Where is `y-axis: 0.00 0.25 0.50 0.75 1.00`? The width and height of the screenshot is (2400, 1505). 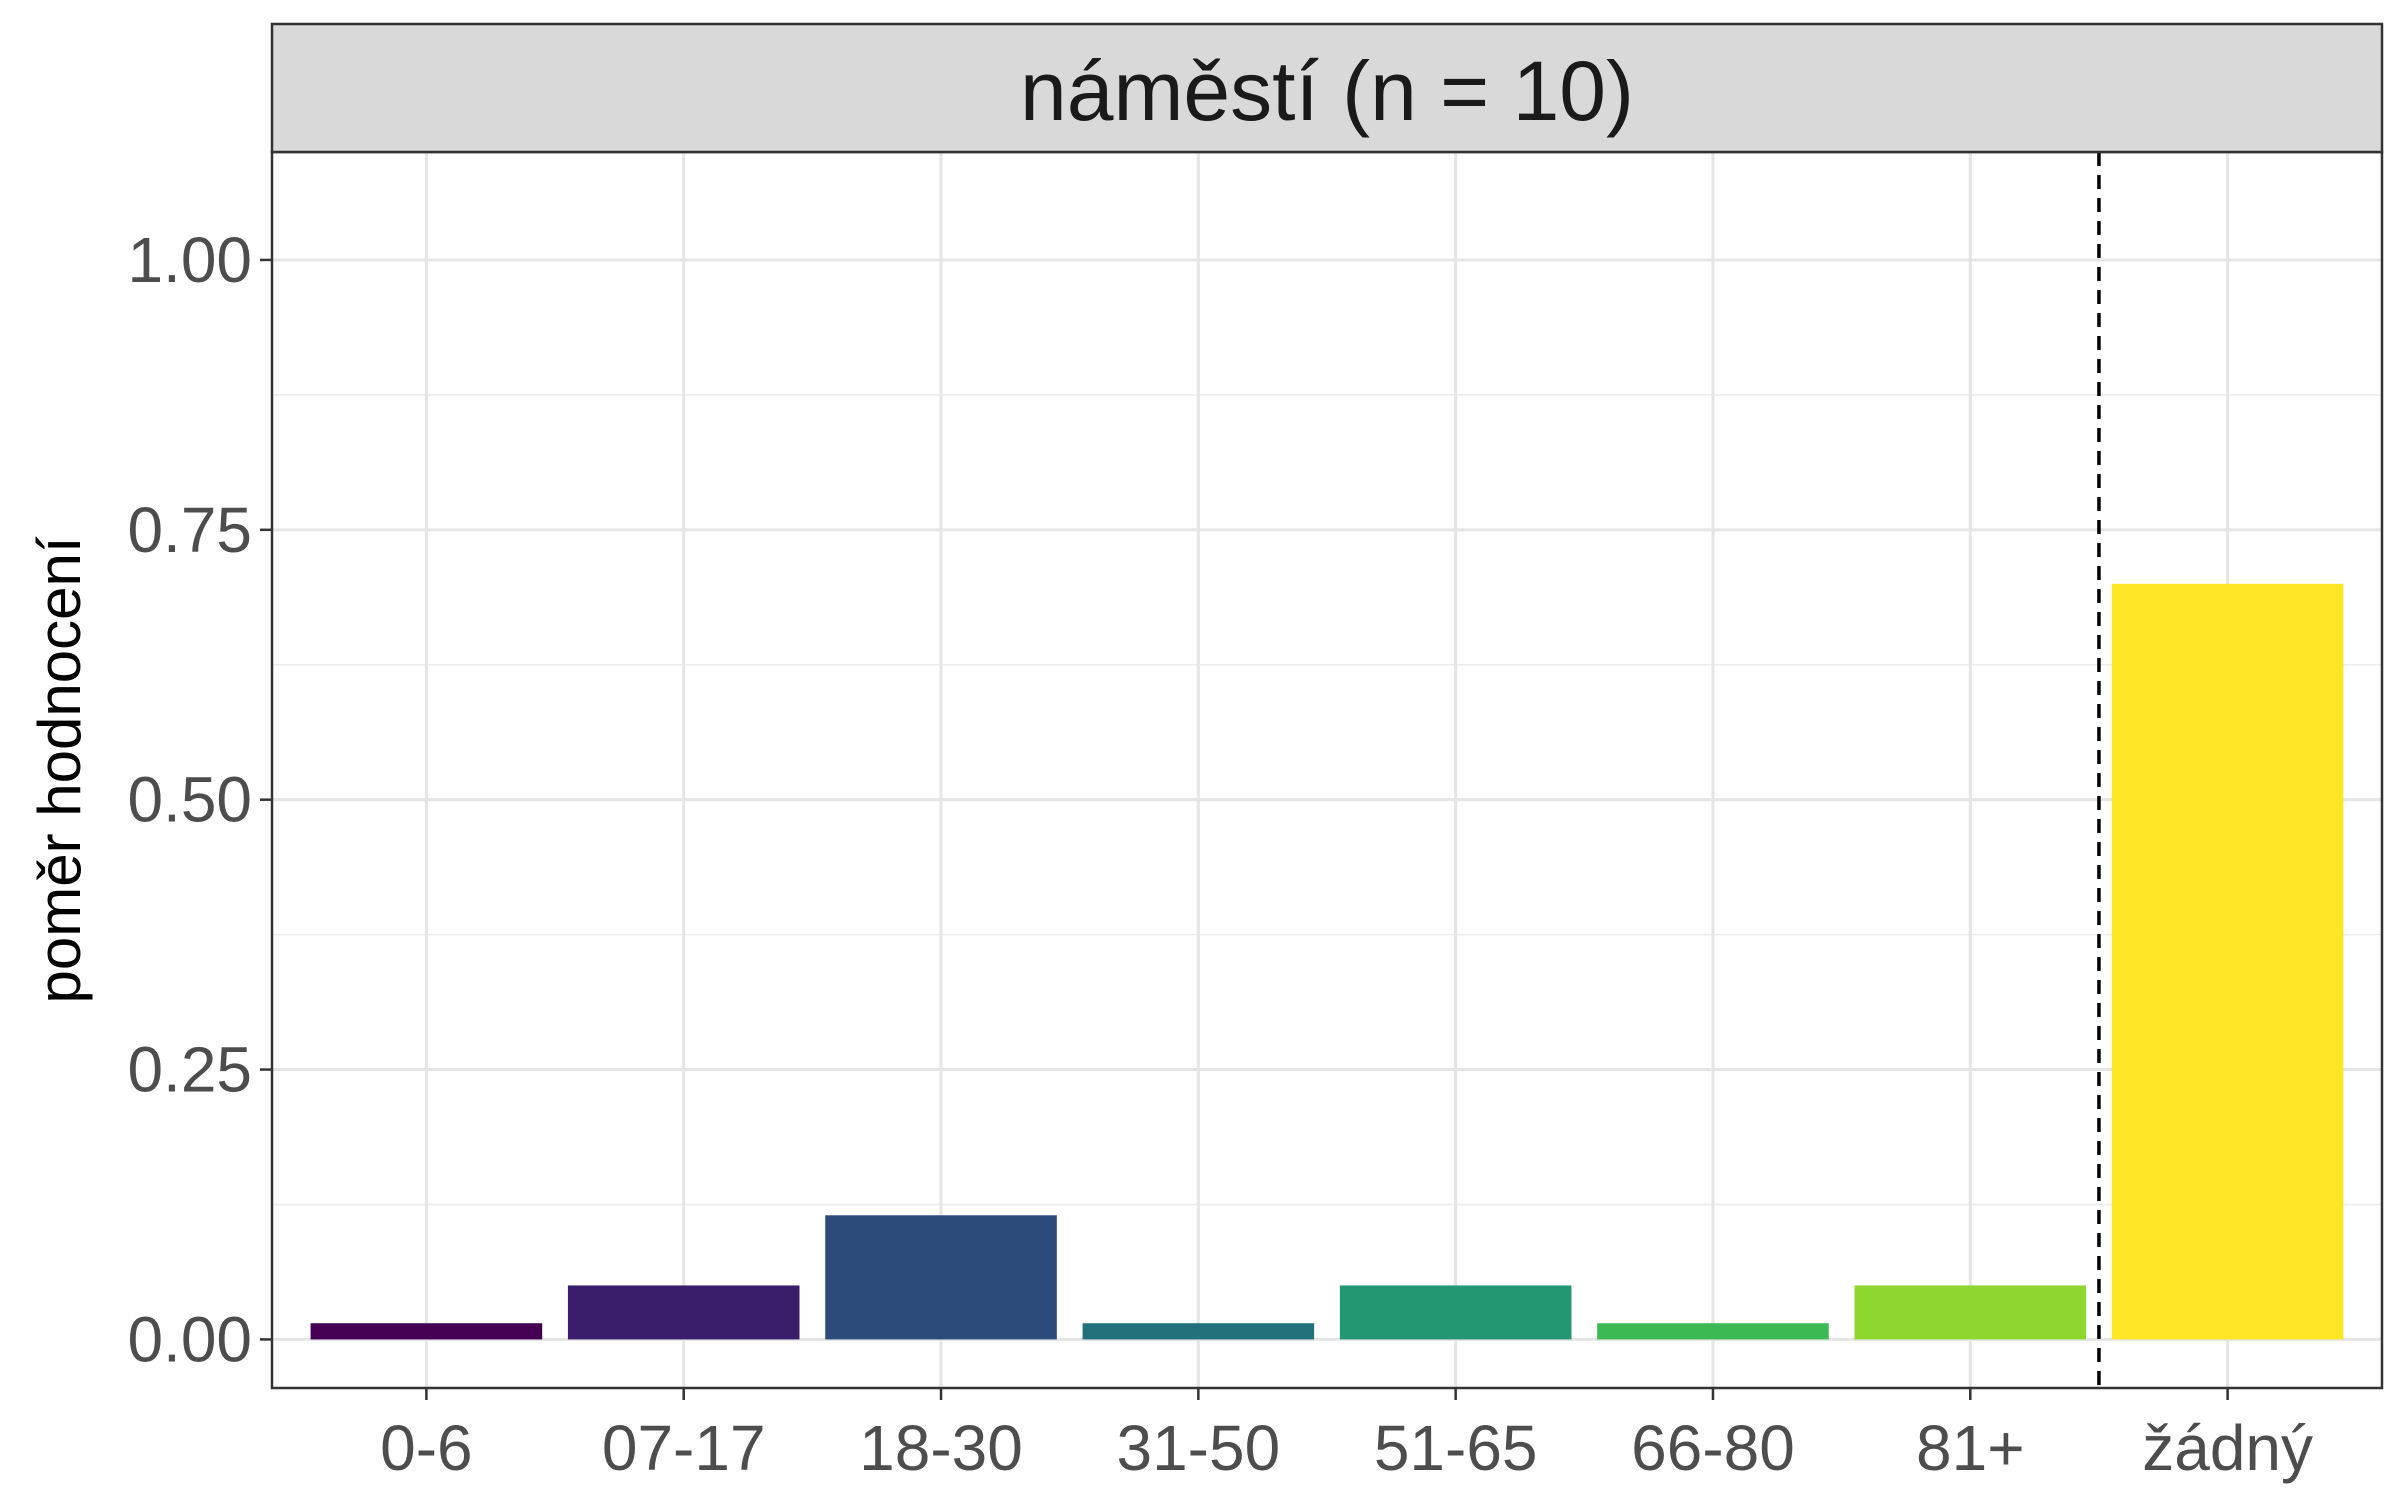 y-axis: 0.00 0.25 0.50 0.75 1.00 is located at coordinates (199, 799).